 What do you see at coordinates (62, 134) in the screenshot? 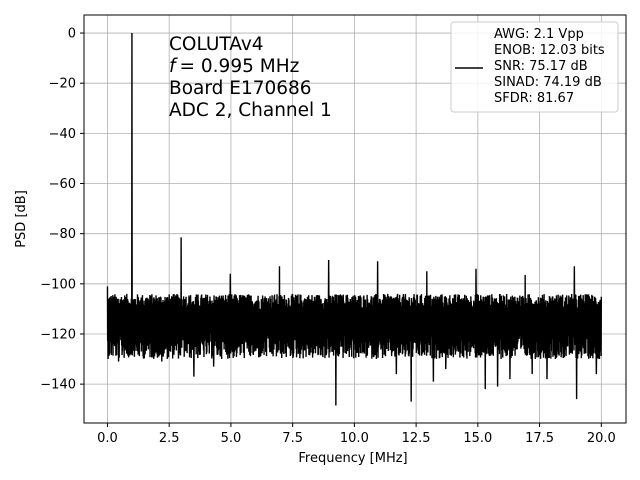
I see `y-tick-label-2: −40` at bounding box center [62, 134].